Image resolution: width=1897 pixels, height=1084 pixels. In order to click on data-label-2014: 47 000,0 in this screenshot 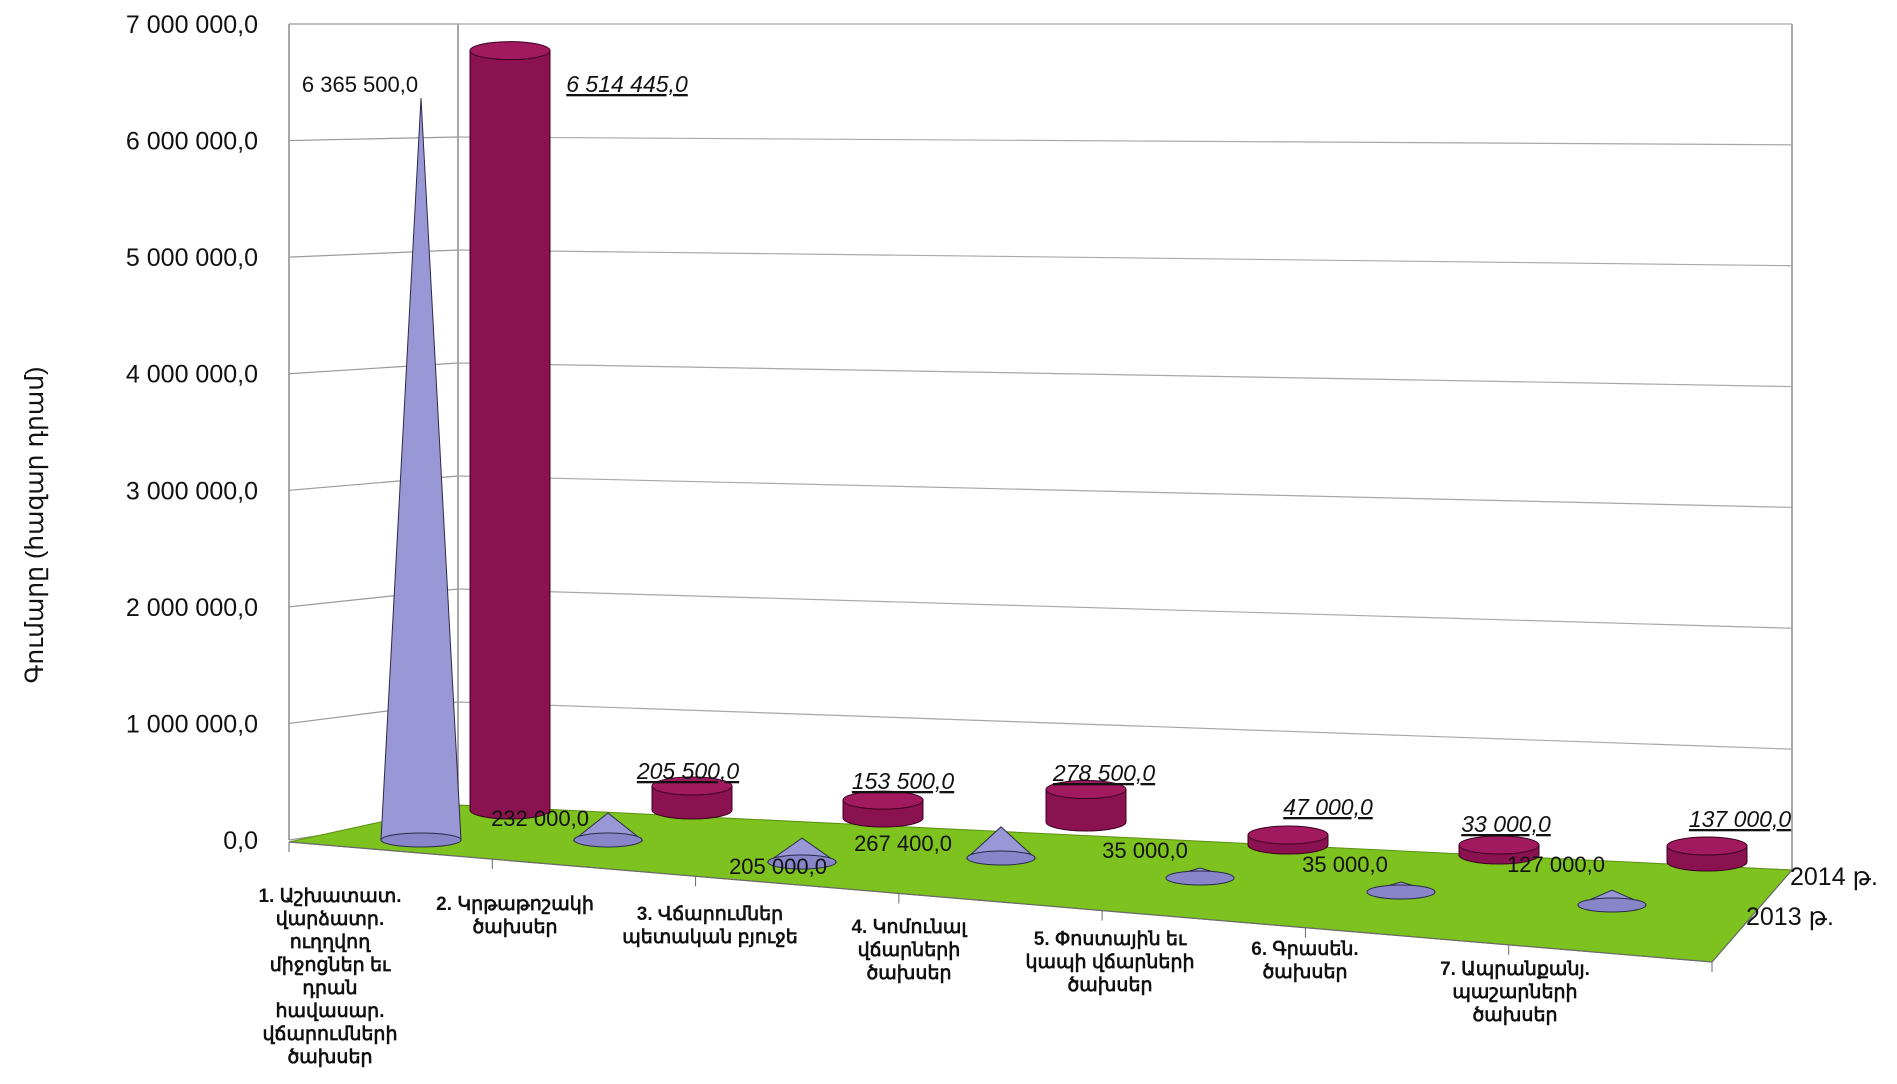, I will do `click(1328, 807)`.